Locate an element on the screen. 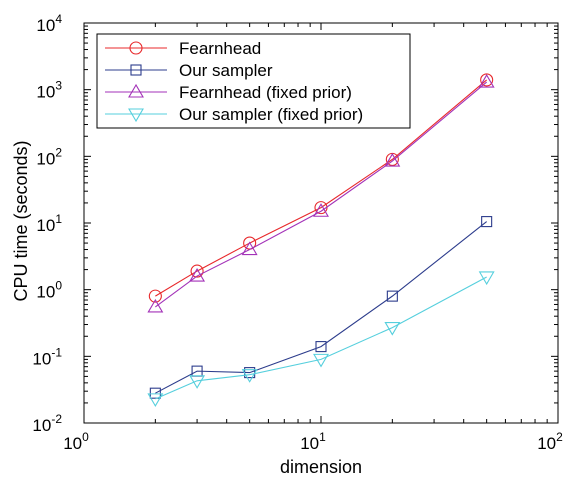 This screenshot has height=481, width=577. y-tick-label: 10⁰ is located at coordinates (49, 290).